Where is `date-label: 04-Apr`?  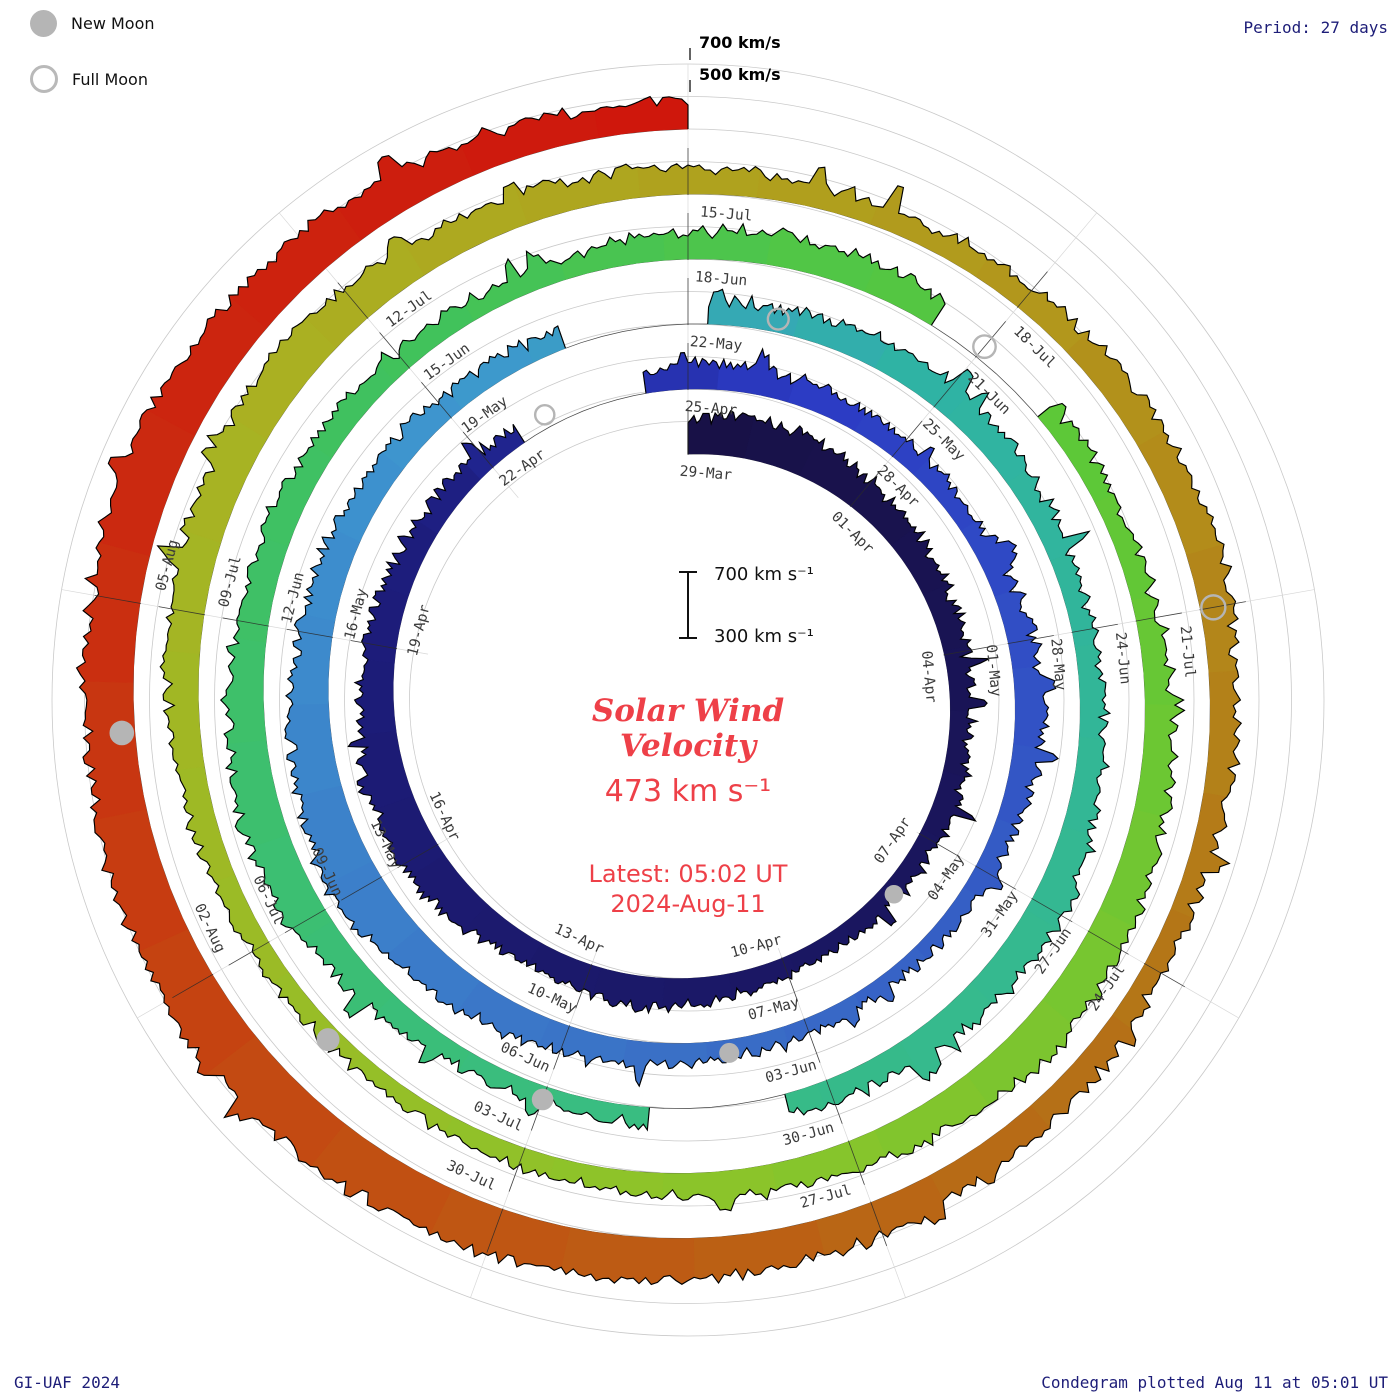
date-label: 04-Apr is located at coordinates (928, 677).